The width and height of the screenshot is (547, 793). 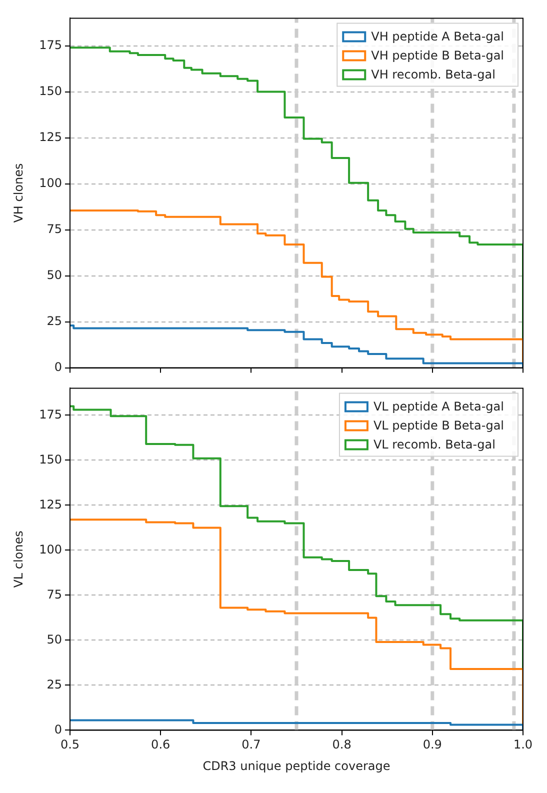 I want to click on x-tick-label: 1.0, so click(x=523, y=745).